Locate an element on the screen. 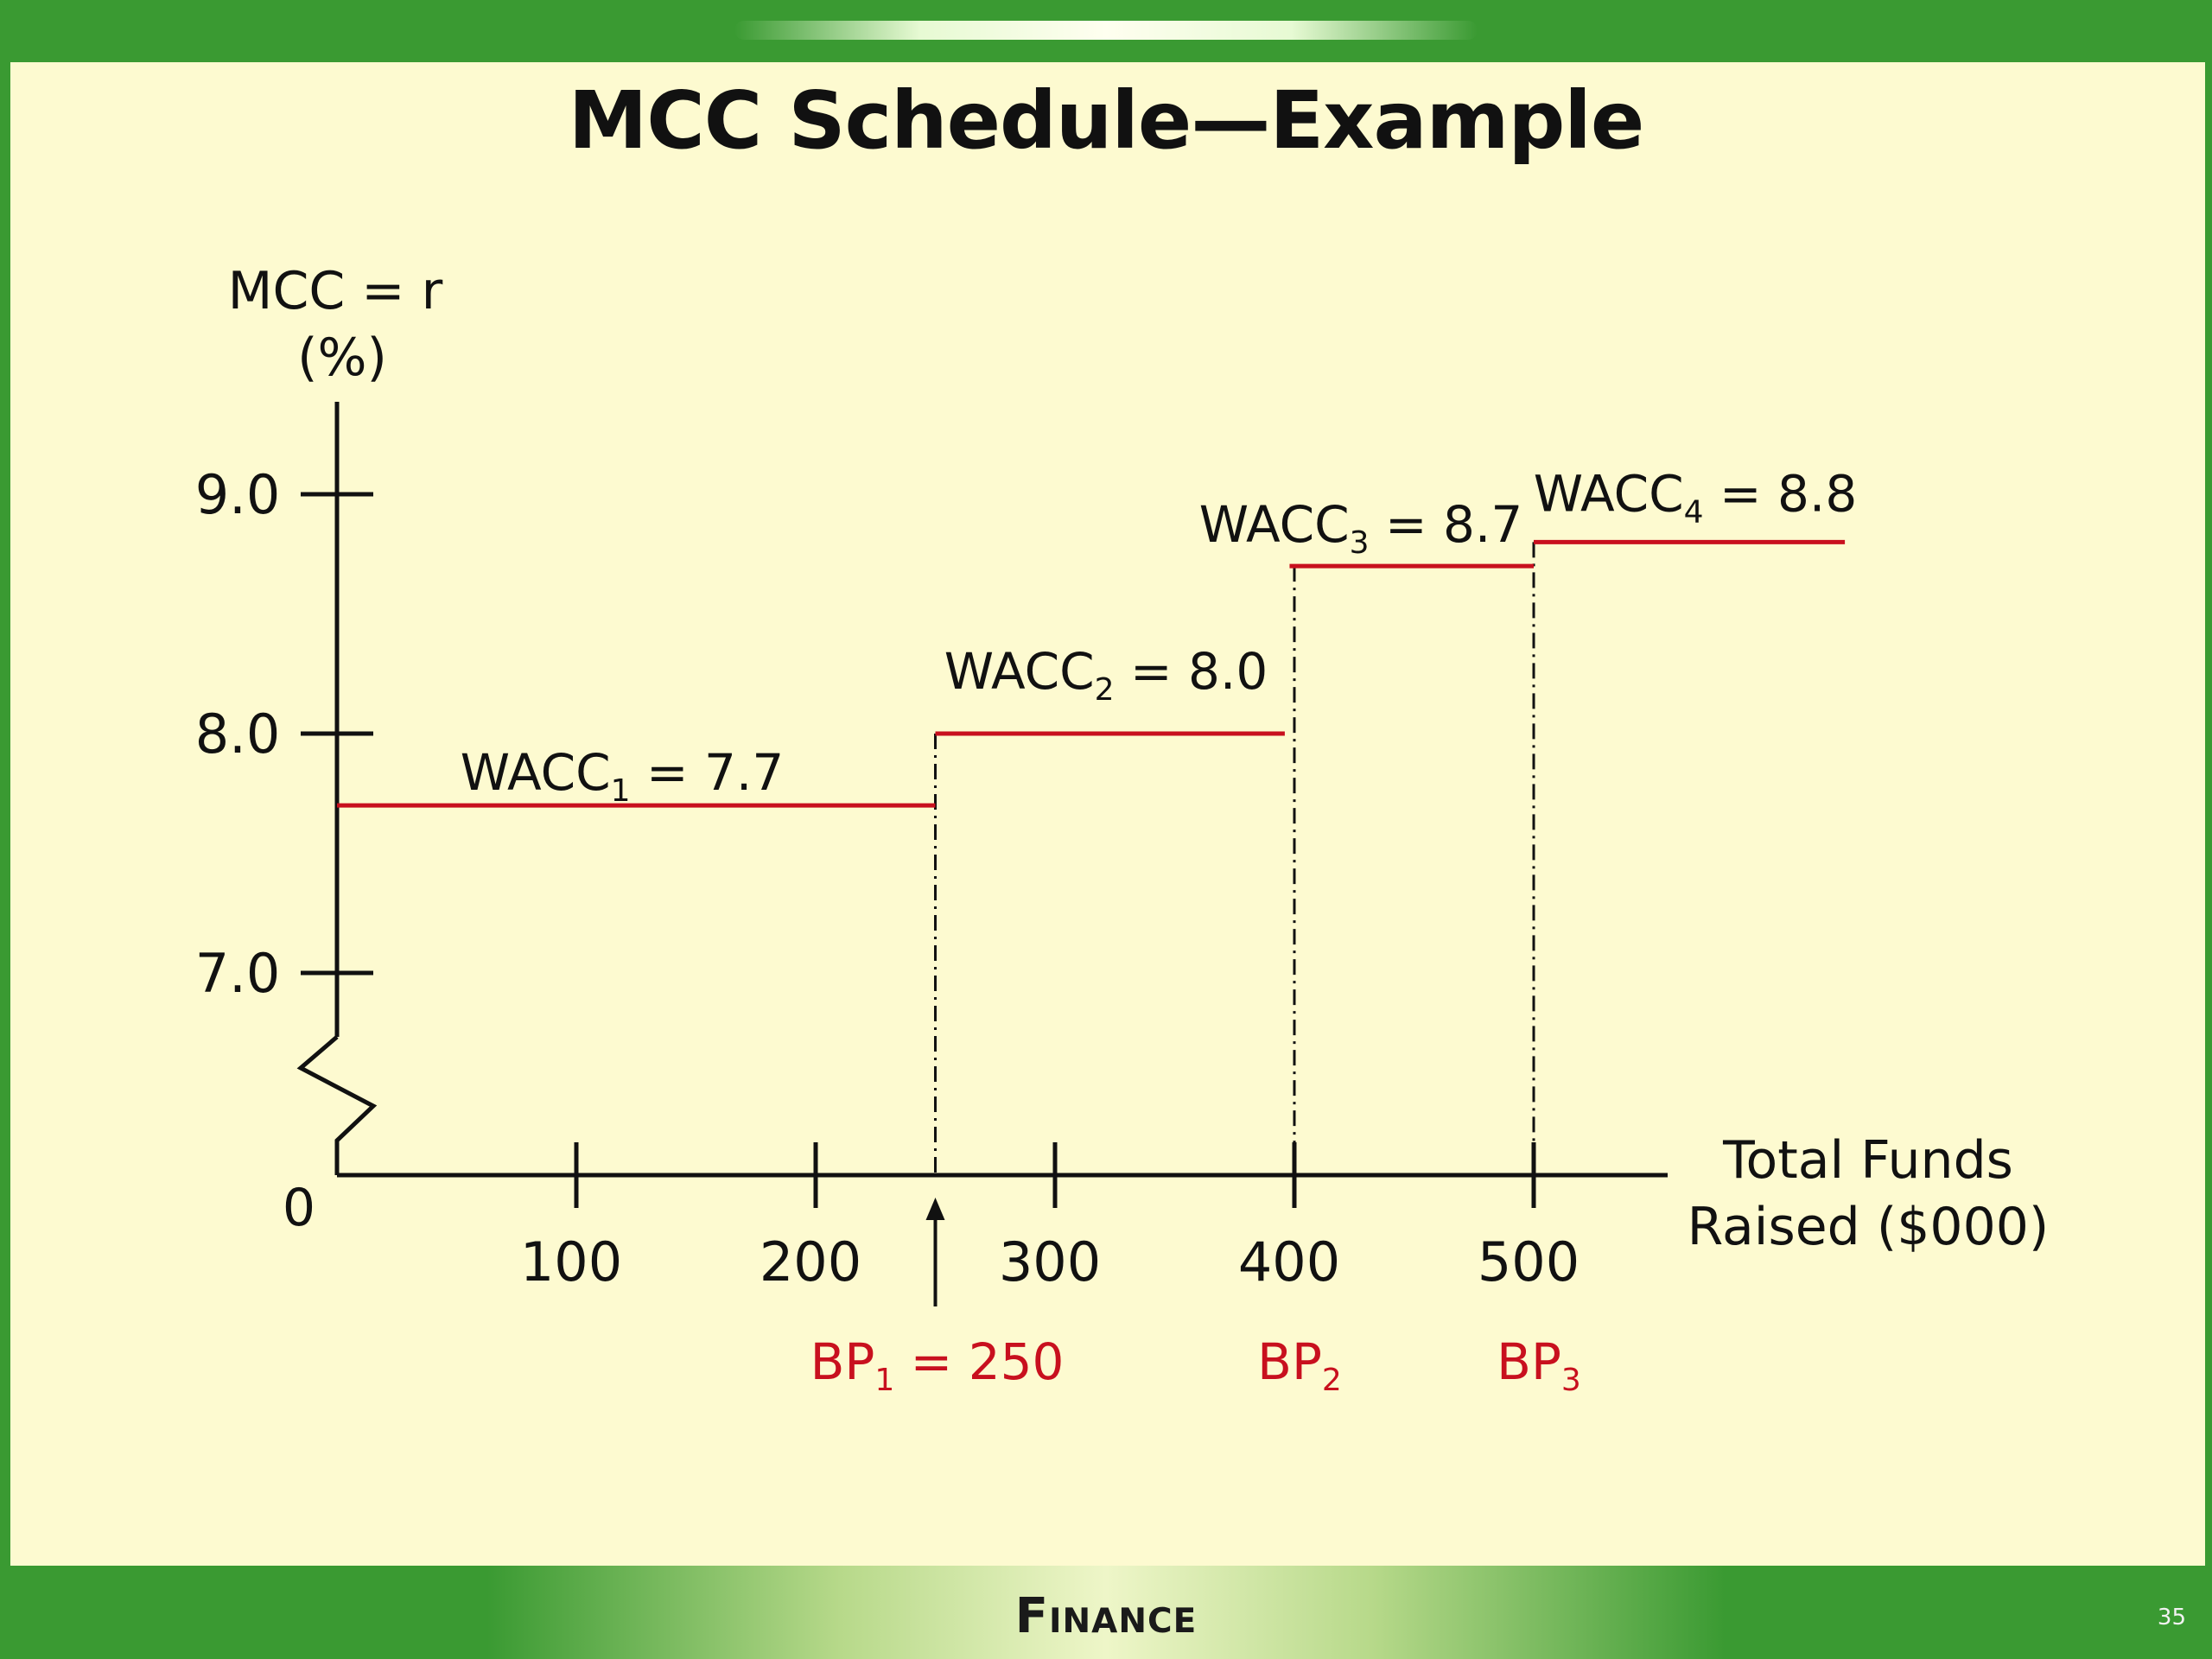  page-number: 35 is located at coordinates (2171, 1617).